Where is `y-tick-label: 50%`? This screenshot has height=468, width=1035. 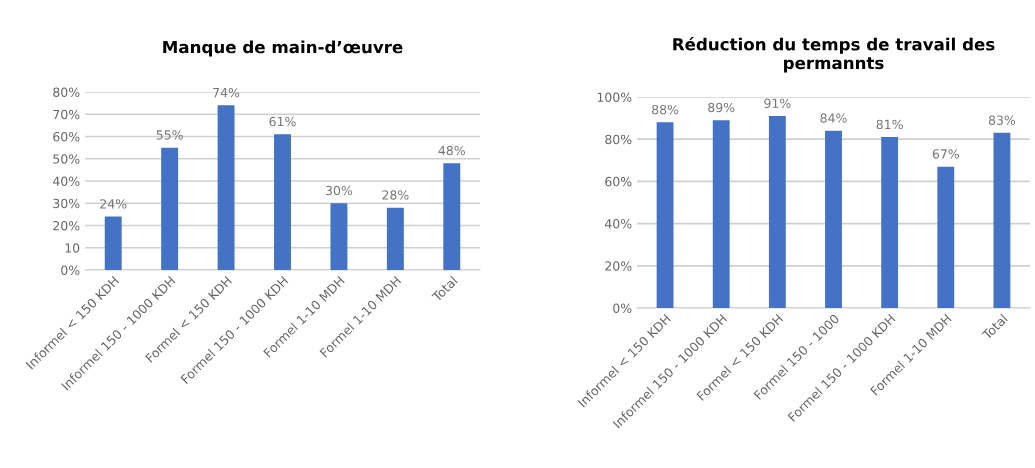
y-tick-label: 50% is located at coordinates (66, 159).